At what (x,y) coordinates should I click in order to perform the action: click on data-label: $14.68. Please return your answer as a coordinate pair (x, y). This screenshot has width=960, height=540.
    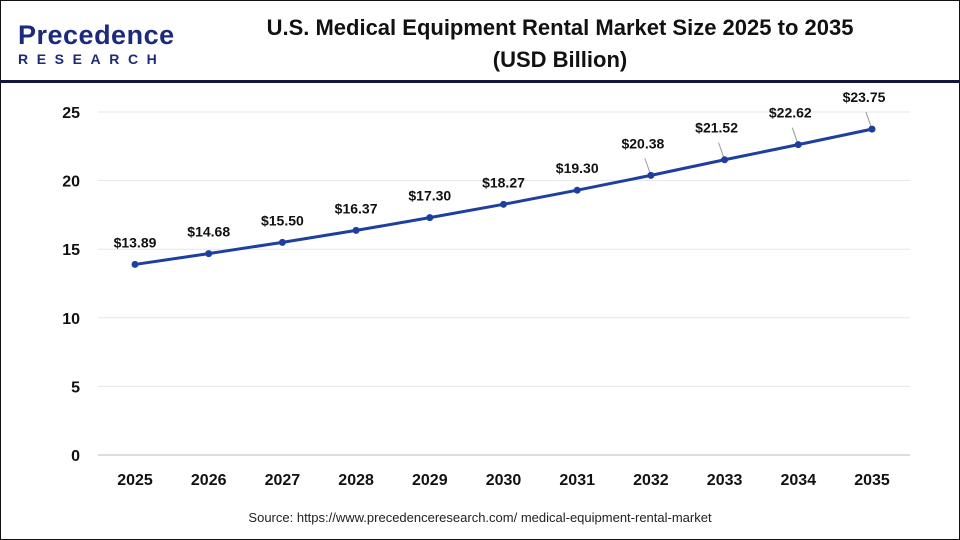
    Looking at the image, I should click on (208, 232).